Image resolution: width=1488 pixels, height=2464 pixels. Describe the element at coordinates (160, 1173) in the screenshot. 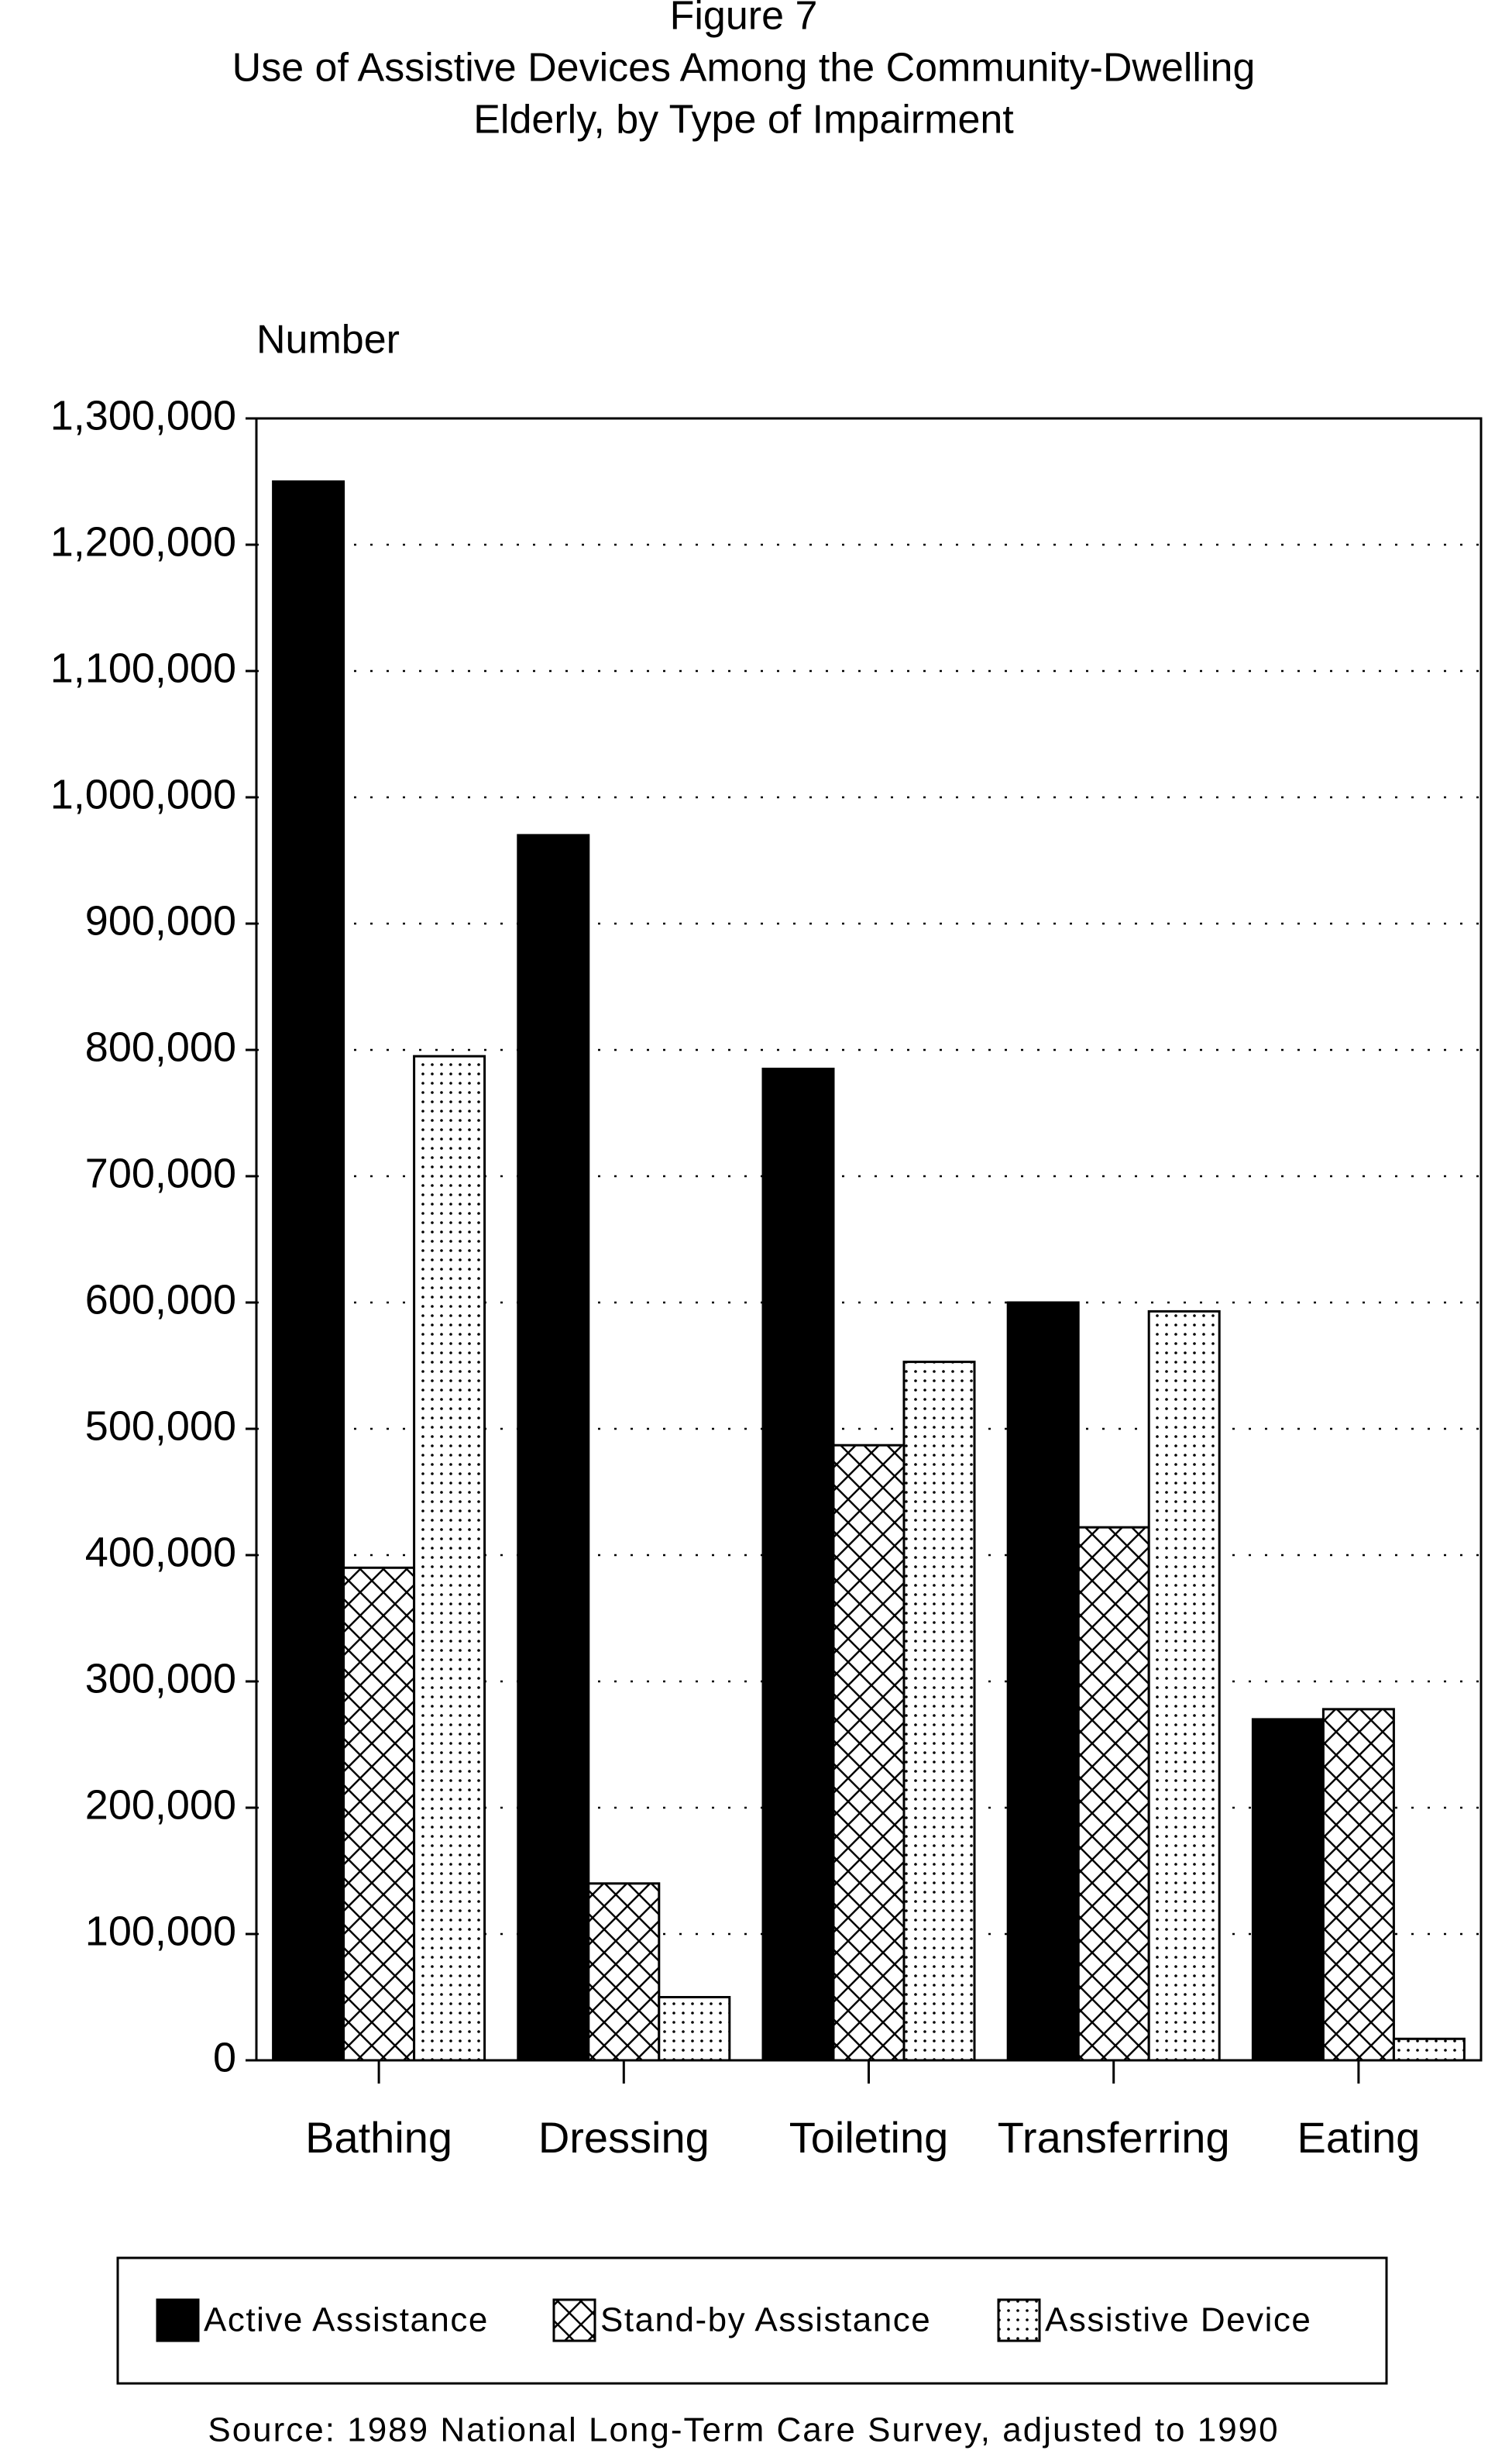

I see `y-tick-label: 700,000` at that location.